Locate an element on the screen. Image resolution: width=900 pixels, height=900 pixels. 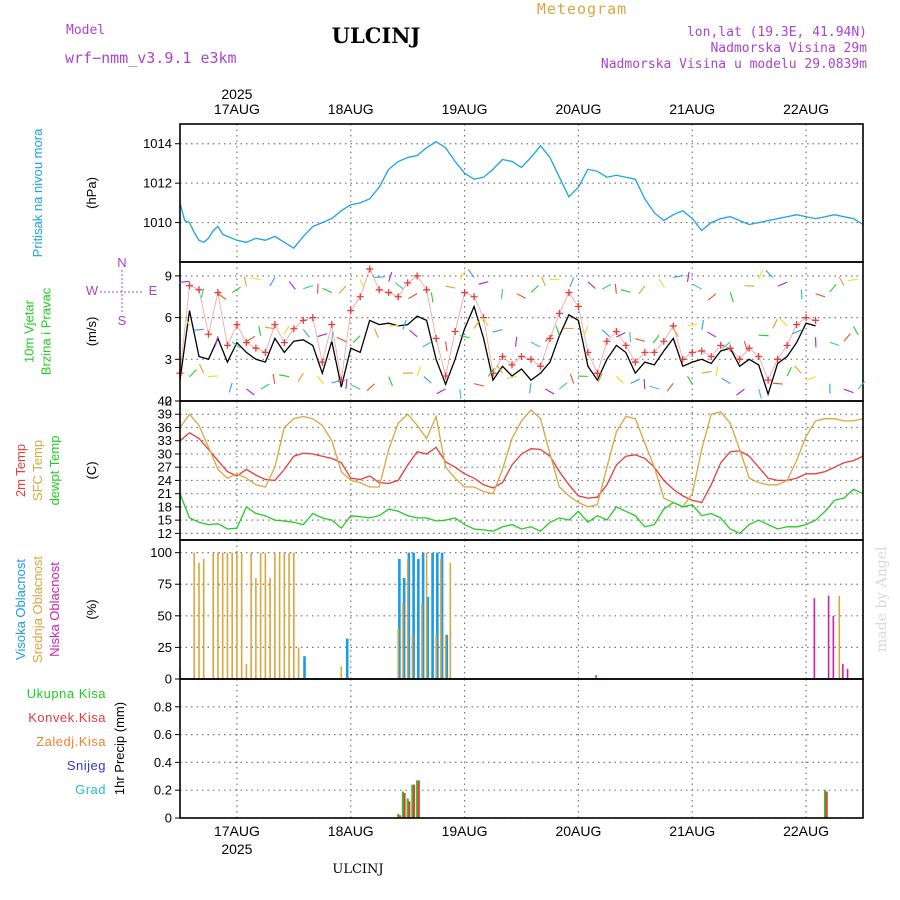
precip-y-tick-label: 0 is located at coordinates (168, 818).